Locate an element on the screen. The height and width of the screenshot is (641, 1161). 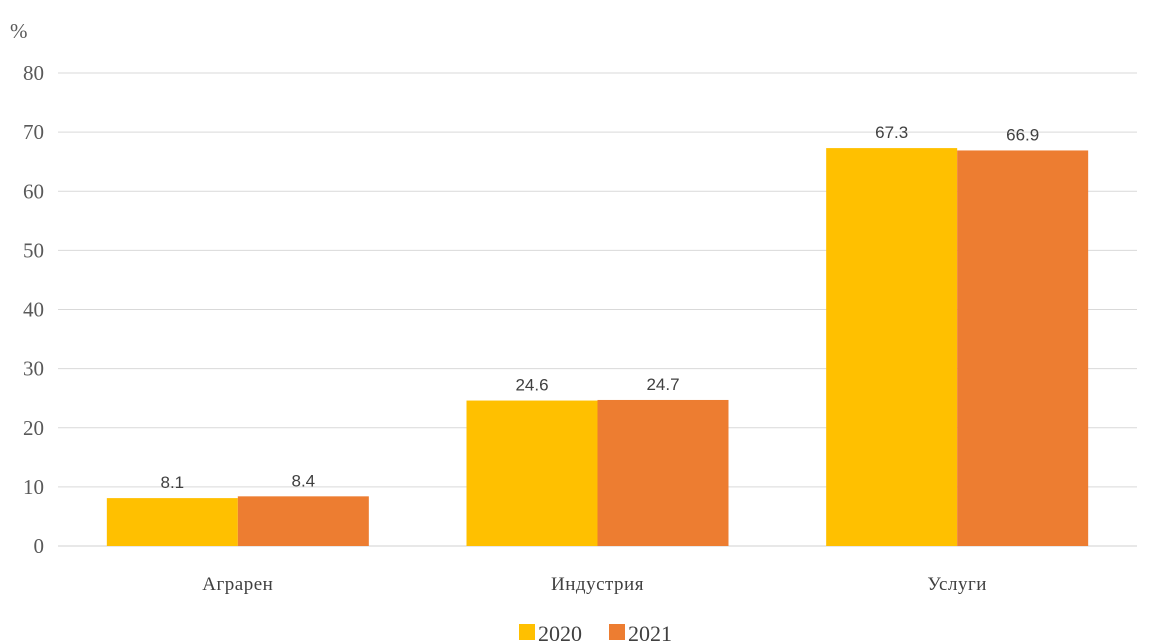
y-tick-label: 10 is located at coordinates (33, 487).